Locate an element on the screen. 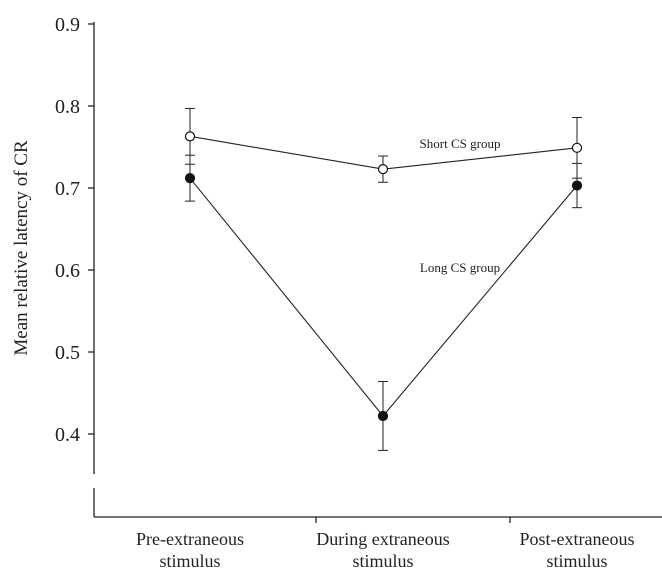  series-label: Long CS group is located at coordinates (460, 267).